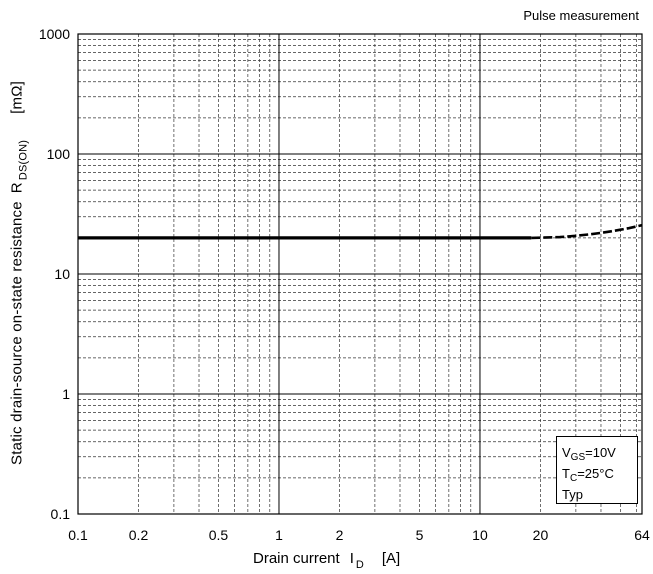 The image size is (653, 574). I want to click on y-tick-label: 1, so click(66, 394).